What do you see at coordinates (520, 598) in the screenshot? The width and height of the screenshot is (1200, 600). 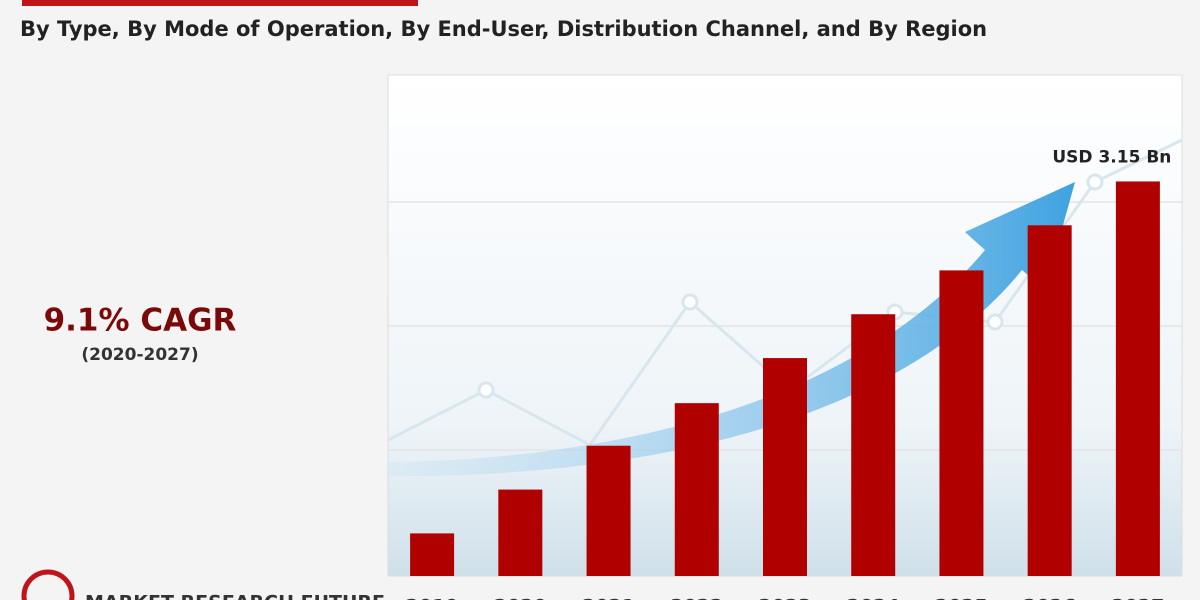 I see `x-tick-label: 2020` at bounding box center [520, 598].